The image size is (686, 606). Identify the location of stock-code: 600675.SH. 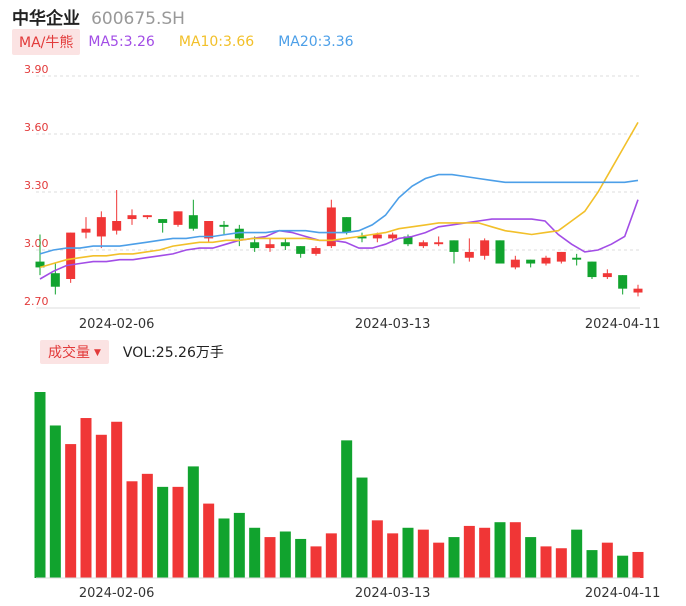
(138, 19).